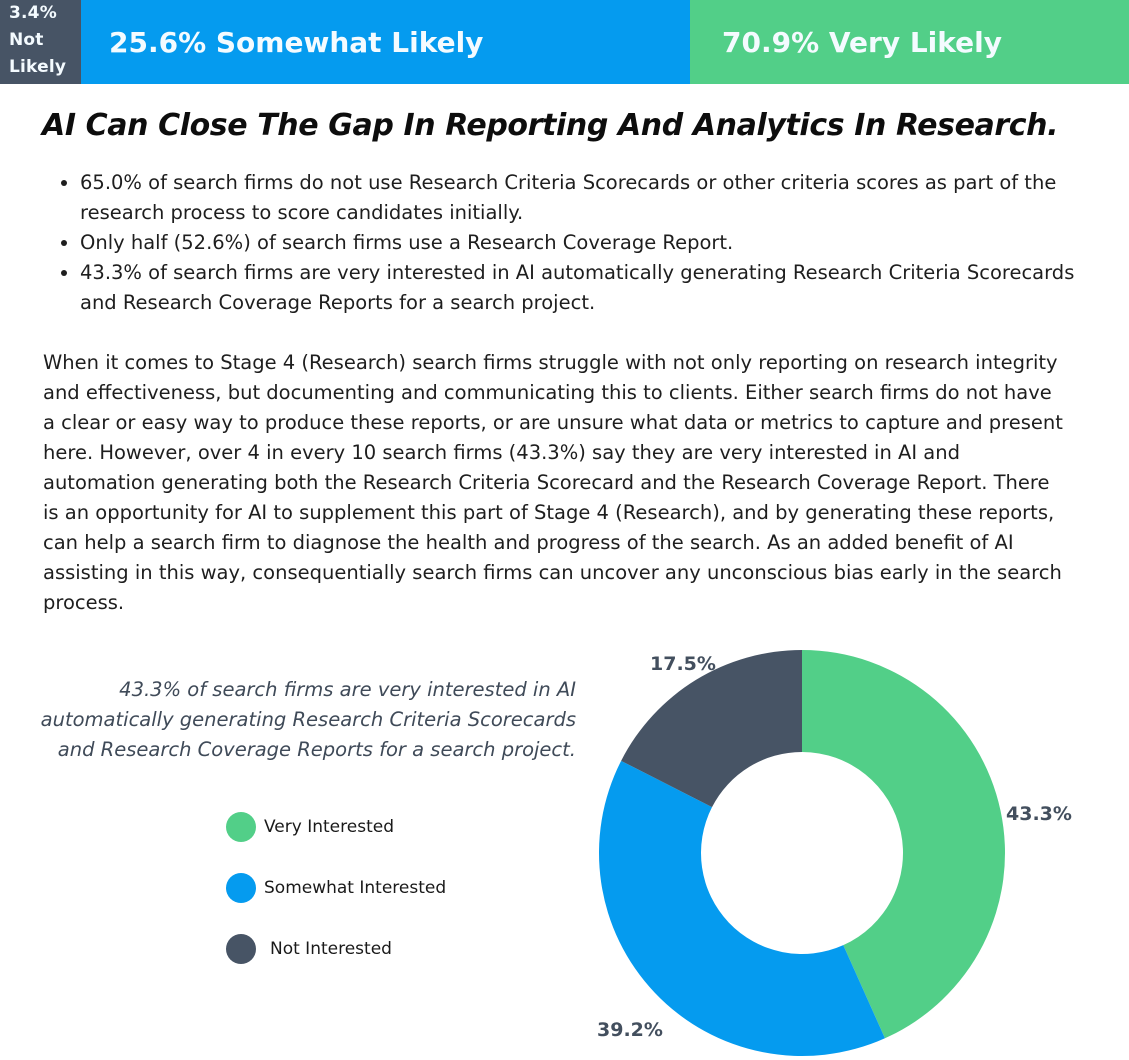 This screenshot has width=1129, height=1060. I want to click on legend-label: Not Interested, so click(331, 949).